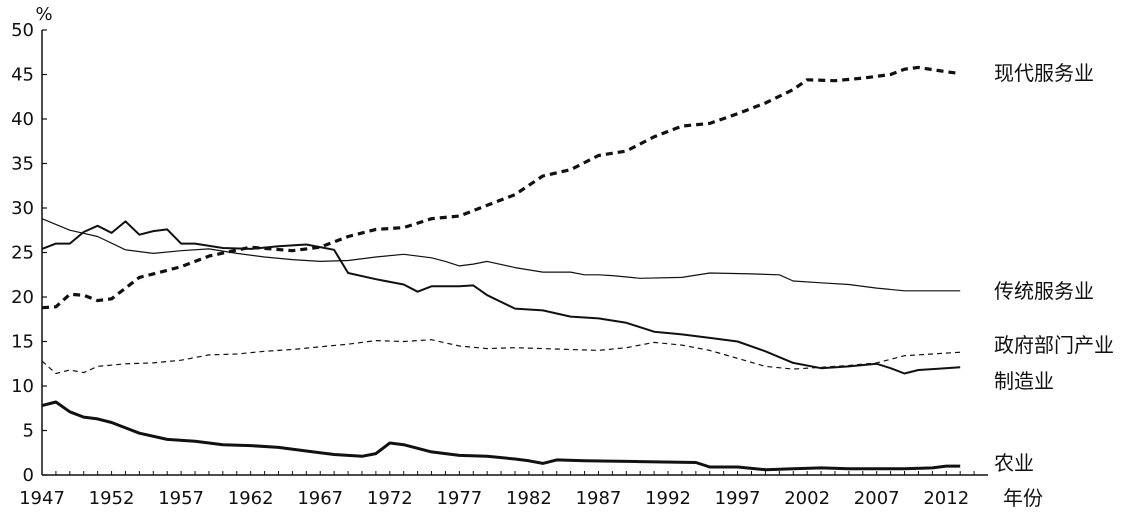 This screenshot has width=1143, height=518. I want to click on series-label-3: 制造业, so click(1024, 381).